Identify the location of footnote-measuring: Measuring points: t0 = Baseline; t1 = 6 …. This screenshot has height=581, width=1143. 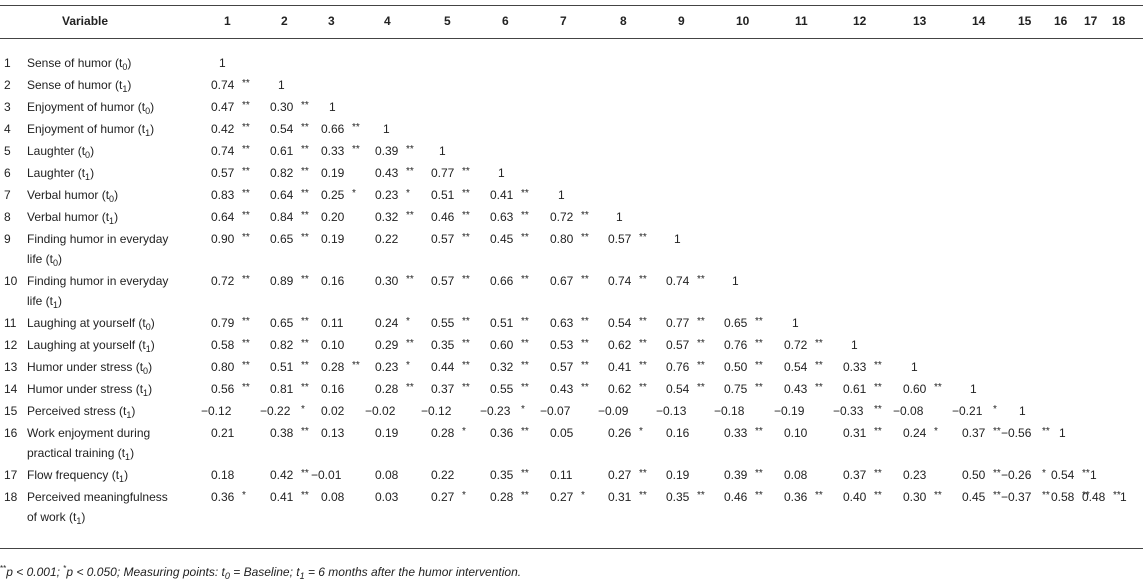
(322, 573).